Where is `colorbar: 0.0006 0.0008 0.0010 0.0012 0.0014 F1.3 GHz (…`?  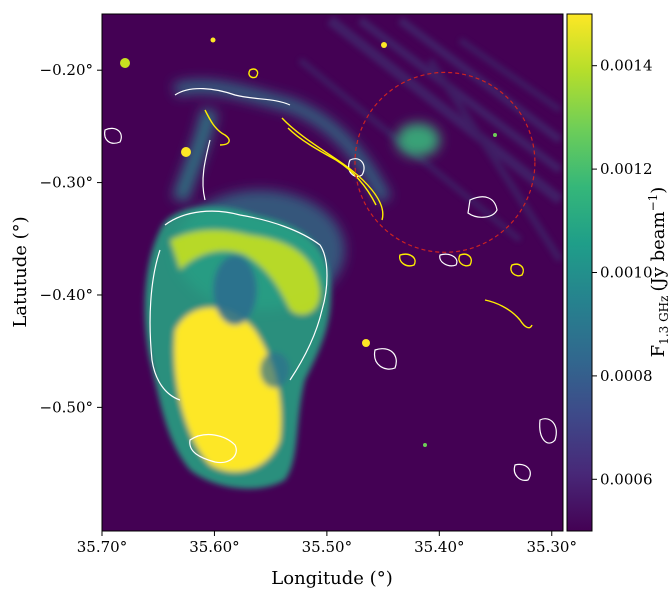
colorbar: 0.0006 0.0008 0.0010 0.0012 0.0014 F1.3 GHz (… is located at coordinates (618, 272).